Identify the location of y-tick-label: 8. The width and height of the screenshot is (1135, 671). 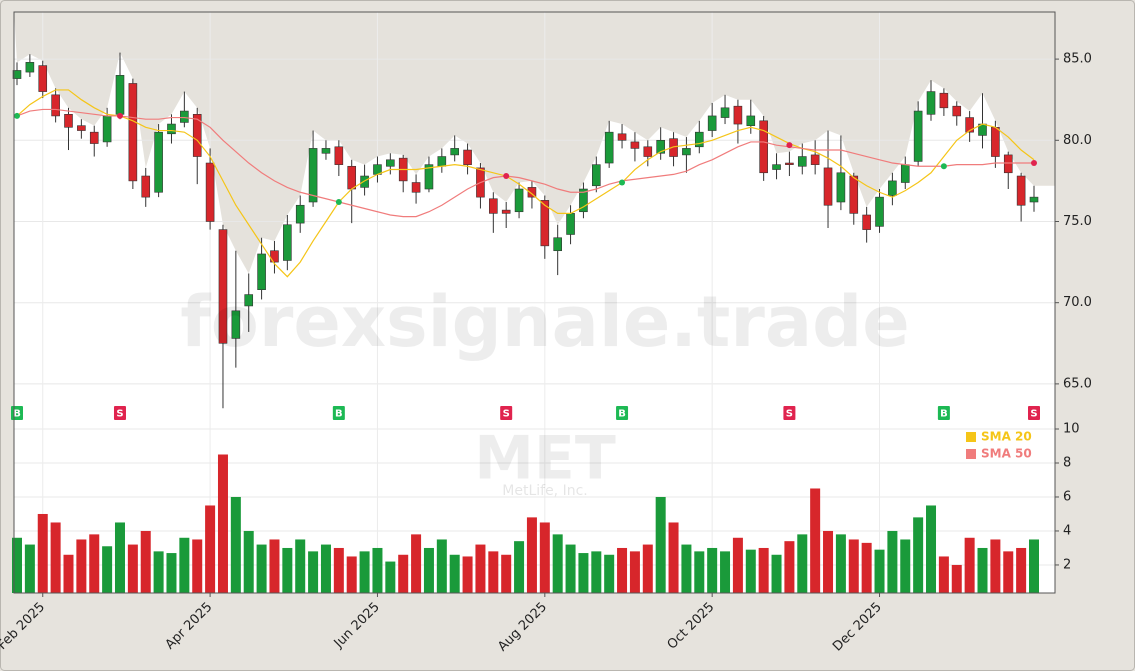
(1067, 462).